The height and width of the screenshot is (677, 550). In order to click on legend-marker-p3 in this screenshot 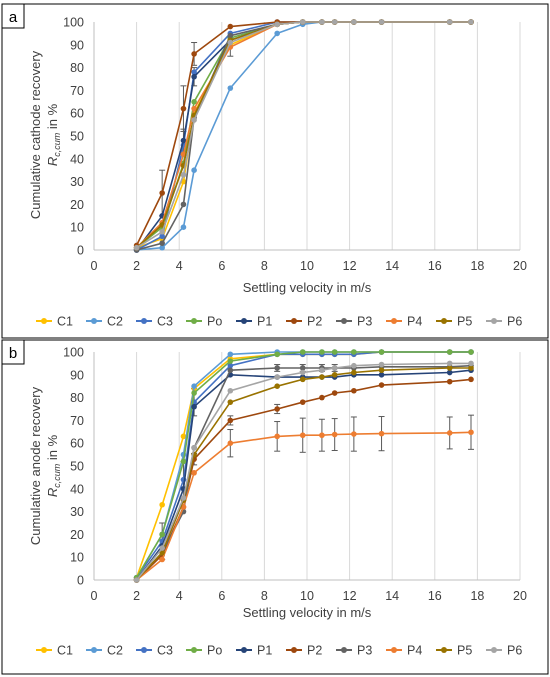, I will do `click(344, 650)`.